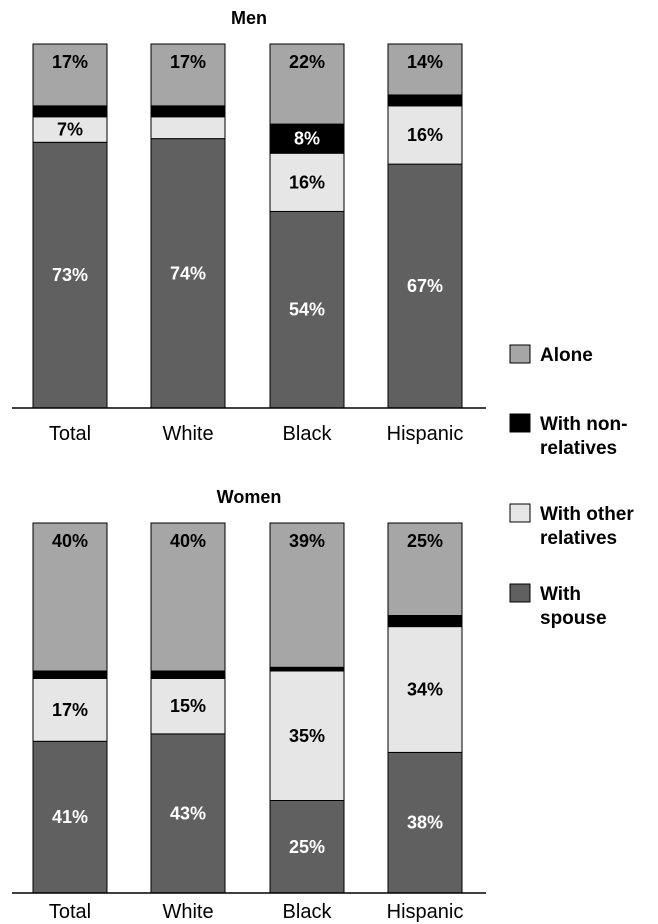  What do you see at coordinates (587, 514) in the screenshot?
I see `legend-label: With other` at bounding box center [587, 514].